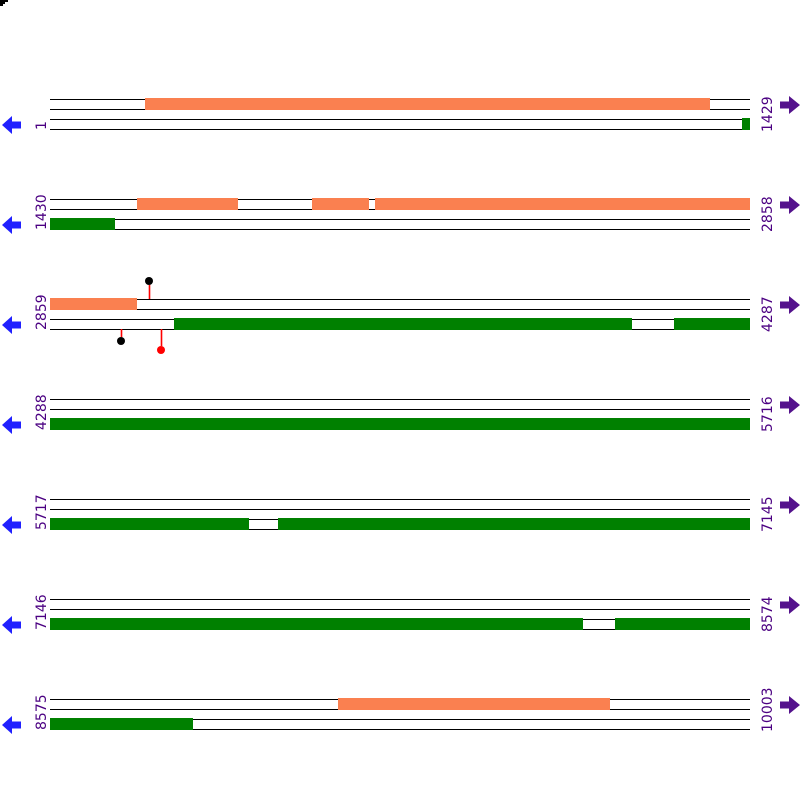 The width and height of the screenshot is (800, 800). I want to click on fragment-start-coordinate: 1, so click(42, 125).